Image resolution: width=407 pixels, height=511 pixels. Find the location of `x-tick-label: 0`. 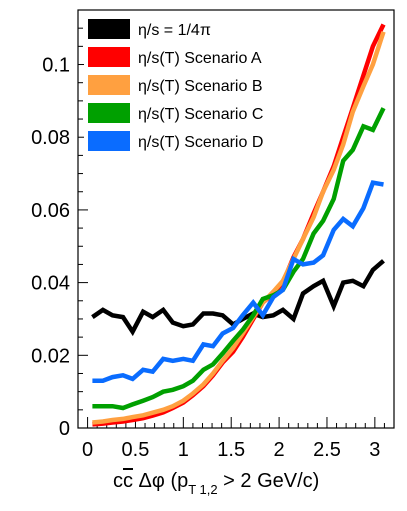

x-tick-label: 0 is located at coordinates (87, 450).